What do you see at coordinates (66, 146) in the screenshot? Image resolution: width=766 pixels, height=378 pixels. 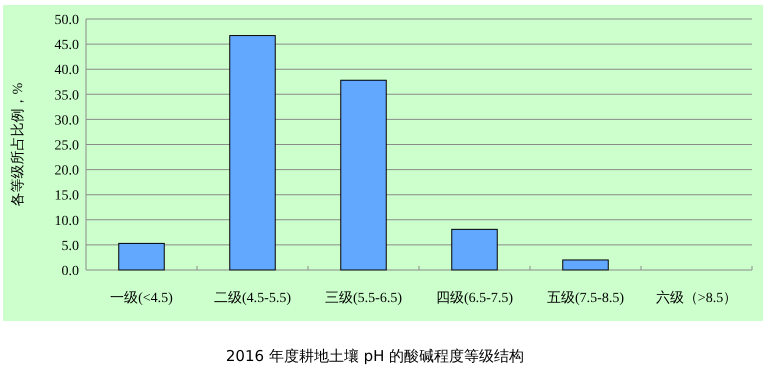 I see `y-tick-label: 25.0` at bounding box center [66, 146].